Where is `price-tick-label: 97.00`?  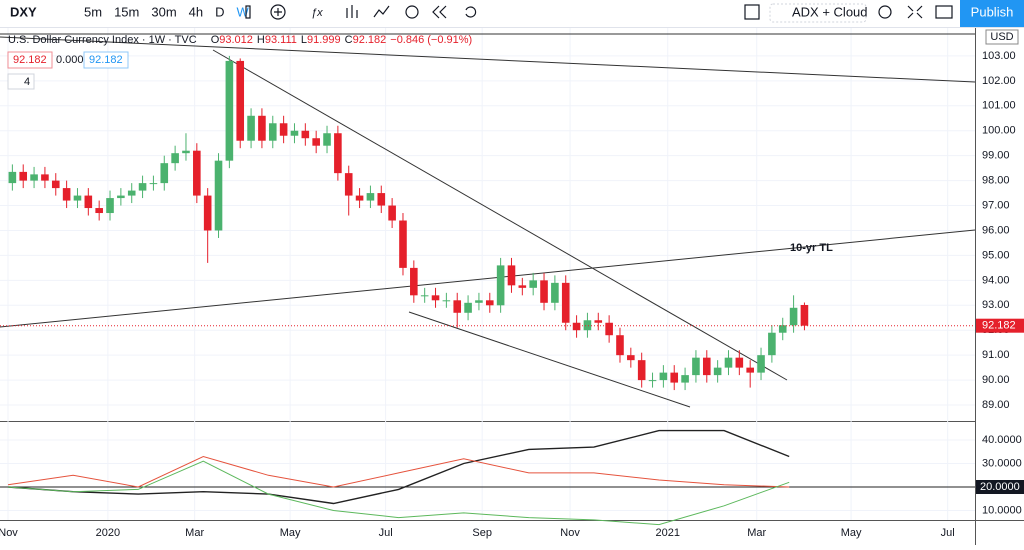
price-tick-label: 97.00 is located at coordinates (996, 205).